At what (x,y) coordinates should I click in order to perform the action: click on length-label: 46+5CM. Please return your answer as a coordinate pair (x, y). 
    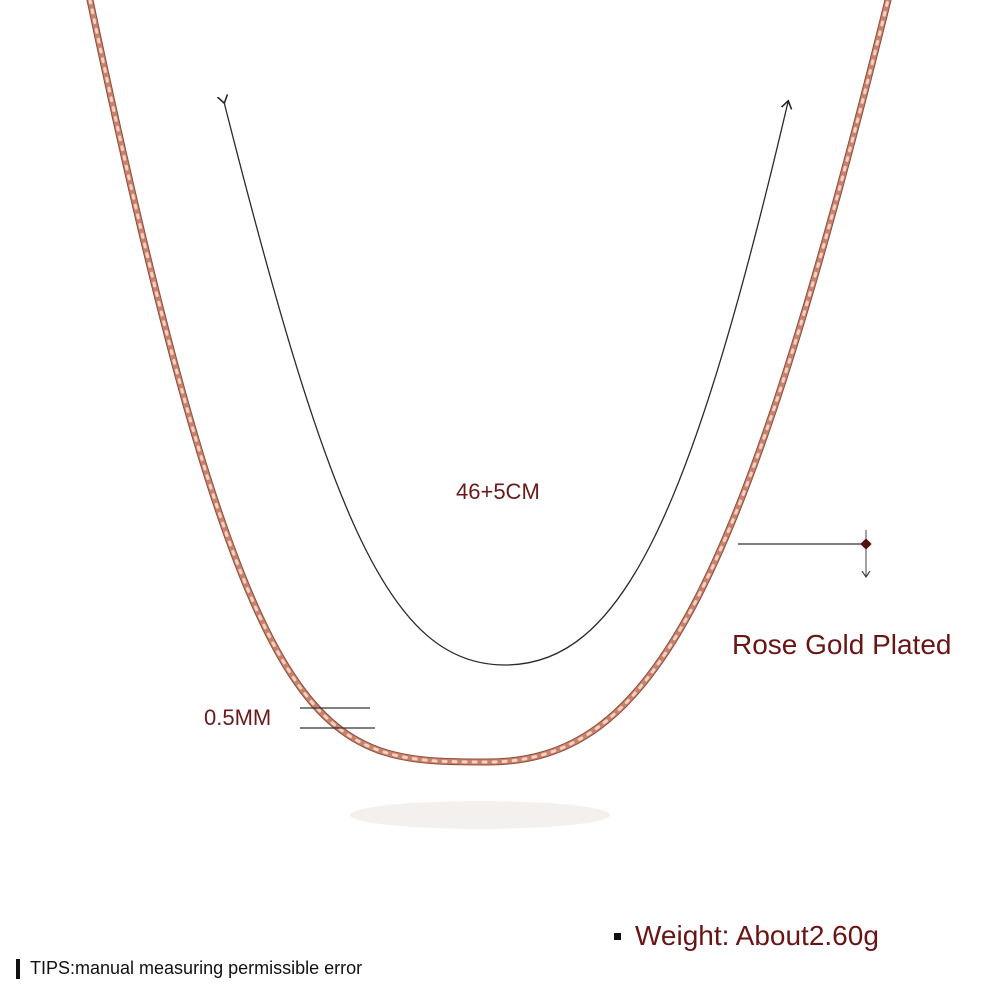
    Looking at the image, I should click on (498, 491).